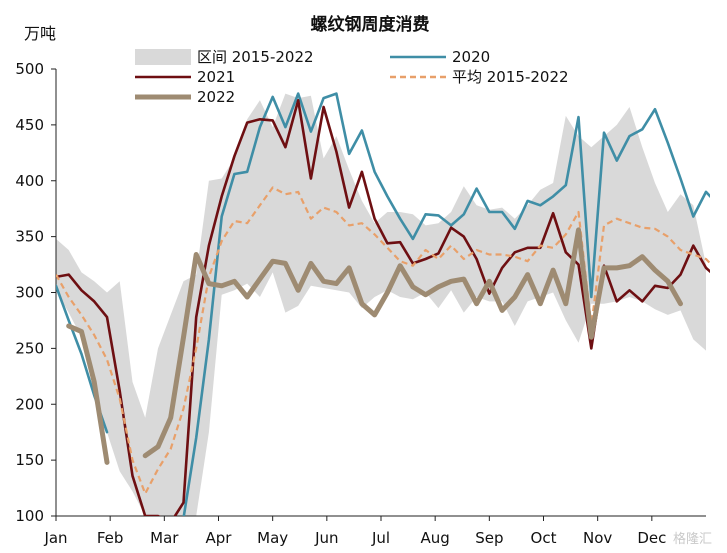  What do you see at coordinates (489, 538) in the screenshot?
I see `x-tick-label: Sep` at bounding box center [489, 538].